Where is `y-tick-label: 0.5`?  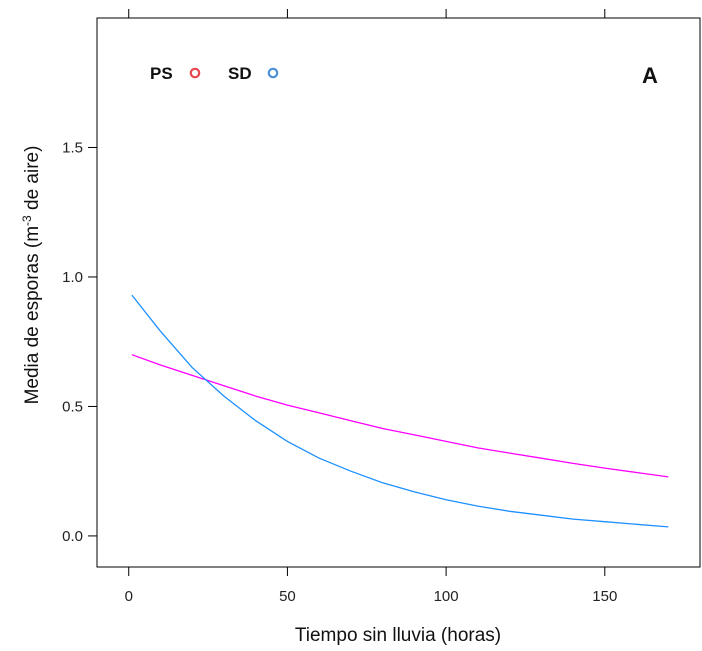
y-tick-label: 0.5 is located at coordinates (72, 406).